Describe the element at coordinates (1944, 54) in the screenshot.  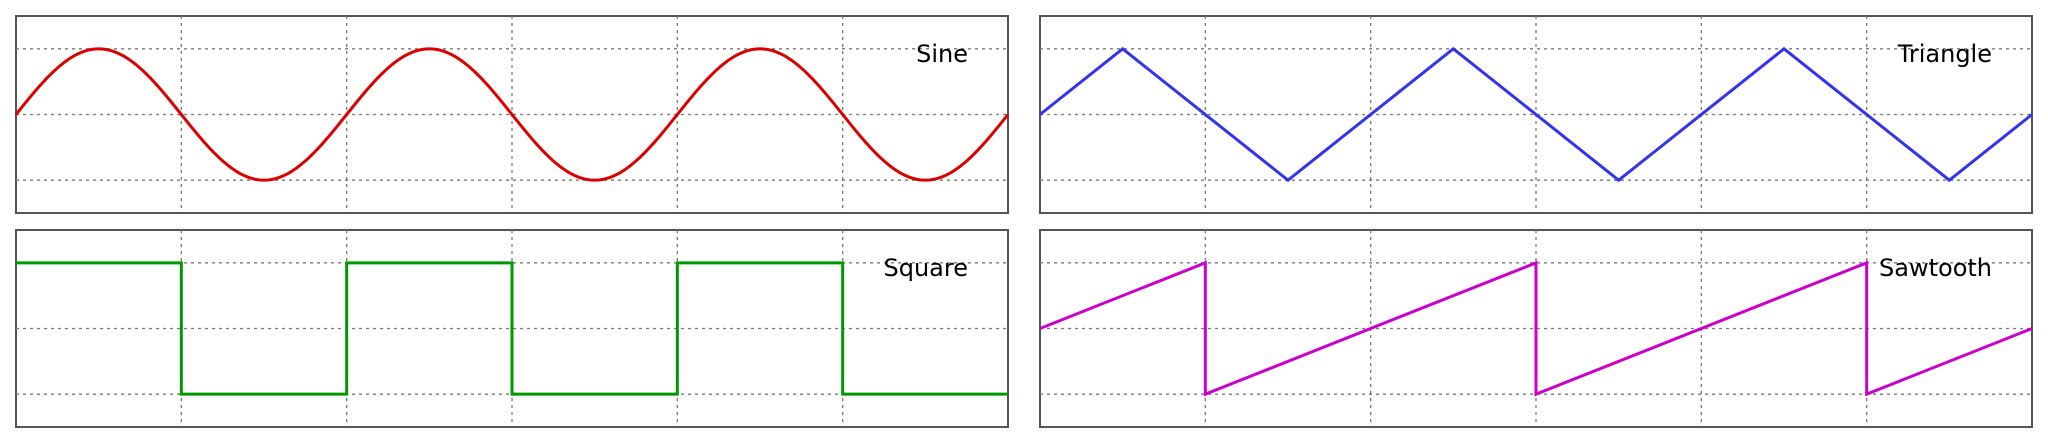
I see `triangle-label: Triangle` at that location.